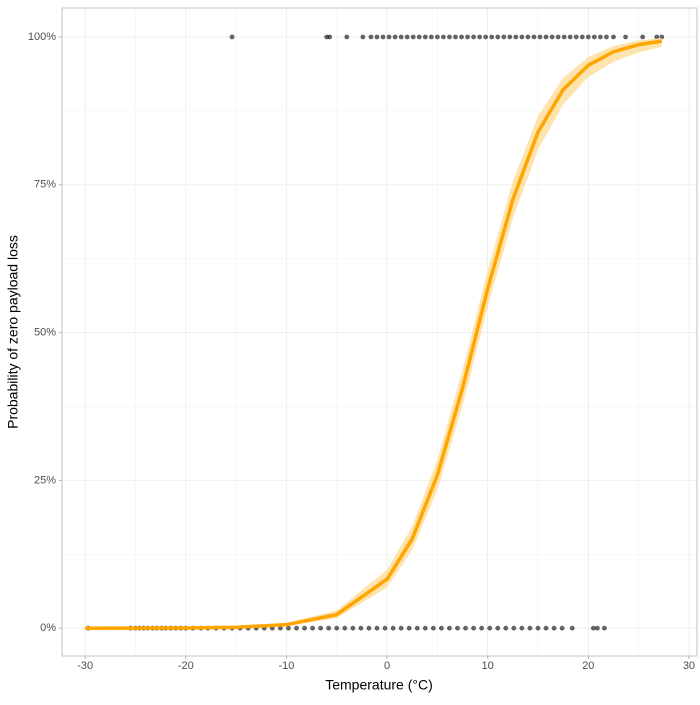 Image resolution: width=700 pixels, height=705 pixels. Describe the element at coordinates (387, 666) in the screenshot. I see `x-tick-label: 0` at that location.